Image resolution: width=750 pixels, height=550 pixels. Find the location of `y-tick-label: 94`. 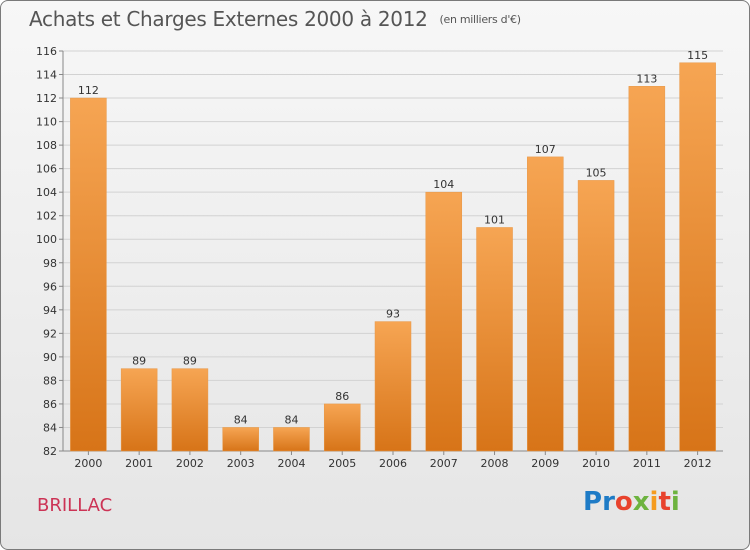

y-tick-label: 94 is located at coordinates (50, 310).